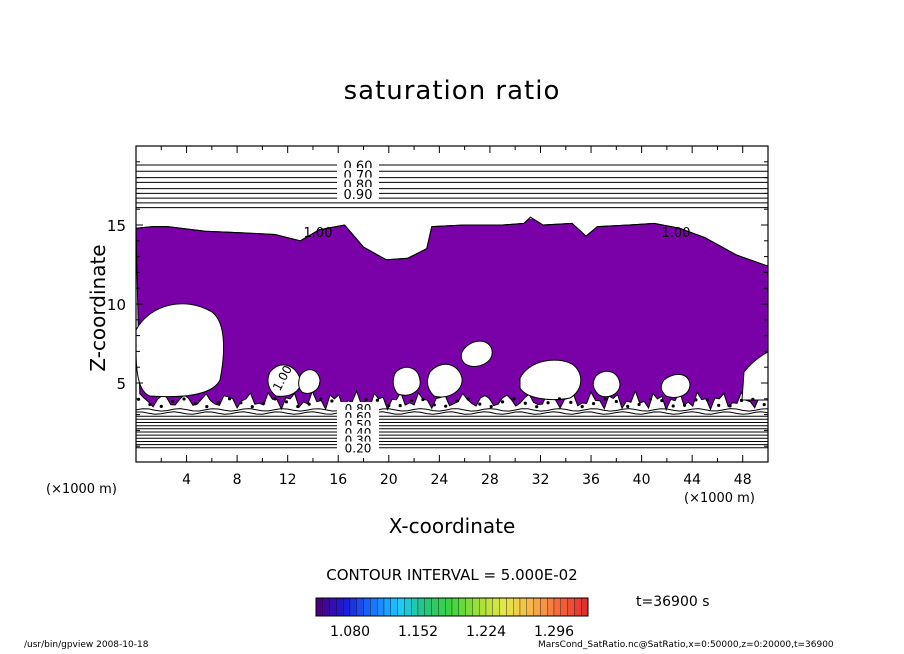 This screenshot has width=904, height=654. Describe the element at coordinates (288, 480) in the screenshot. I see `x-tick-label: 12` at that location.